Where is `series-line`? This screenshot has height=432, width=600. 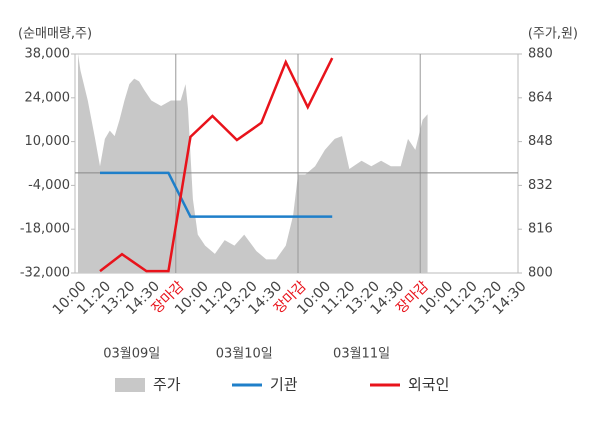 series-line is located at coordinates (216, 194).